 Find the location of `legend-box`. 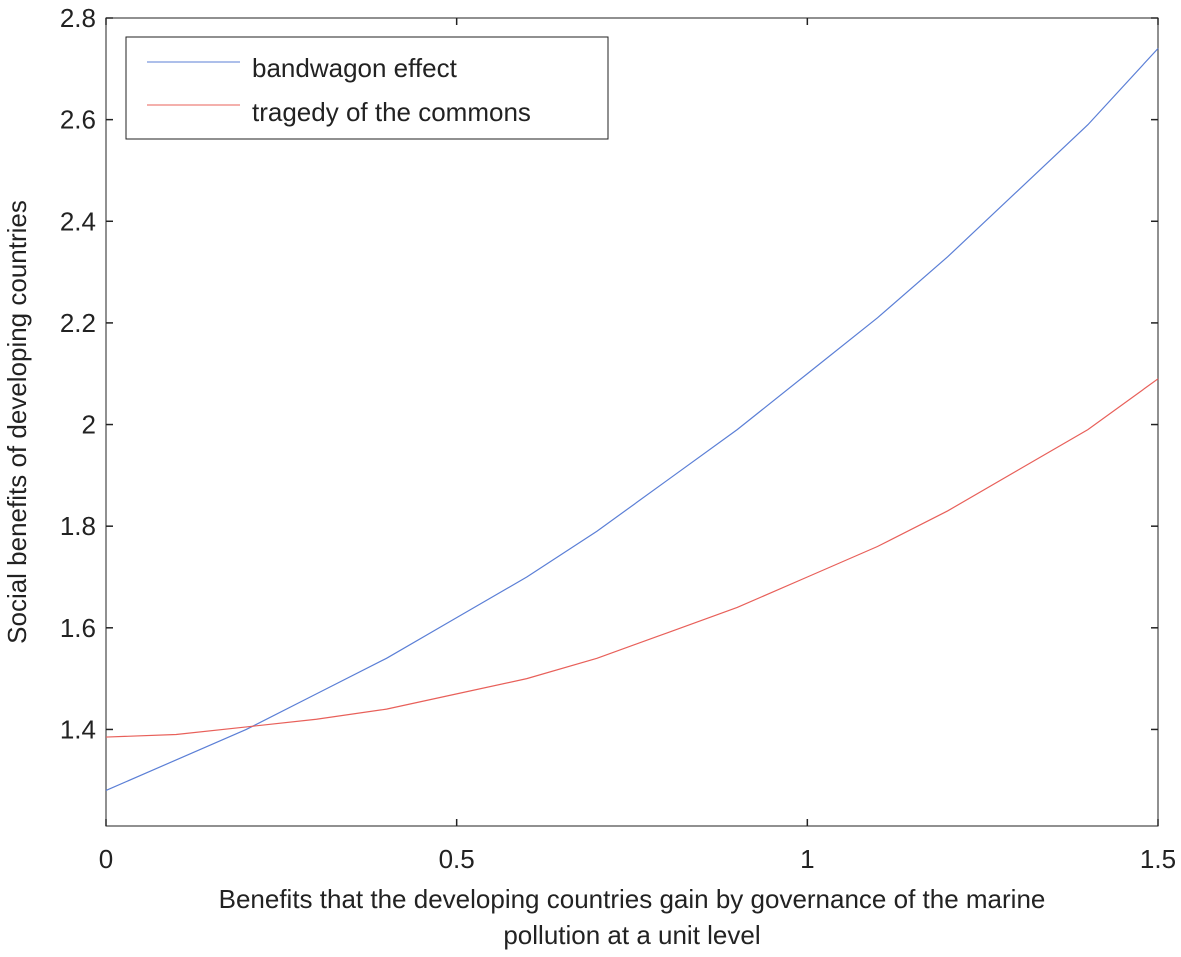

legend-box is located at coordinates (367, 88).